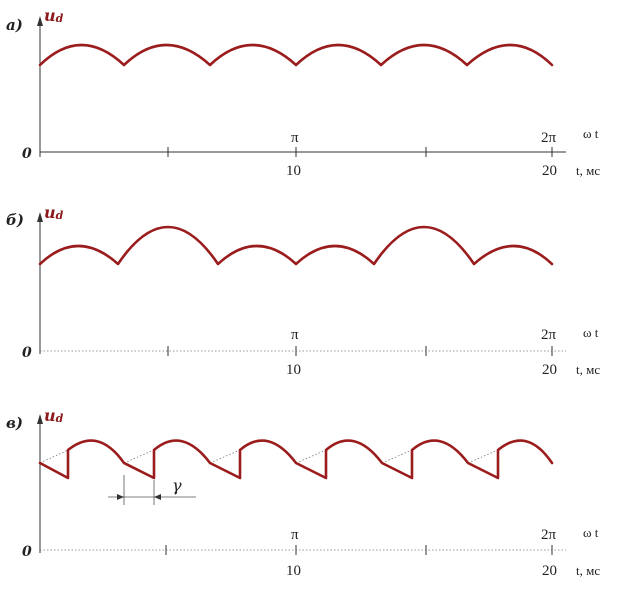 The height and width of the screenshot is (589, 624). What do you see at coordinates (54, 415) in the screenshot?
I see `panel-c-y-label: ud` at bounding box center [54, 415].